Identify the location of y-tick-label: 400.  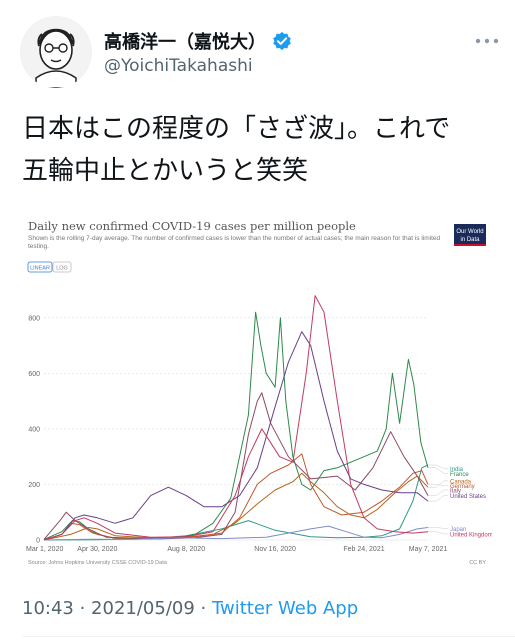
(34, 429).